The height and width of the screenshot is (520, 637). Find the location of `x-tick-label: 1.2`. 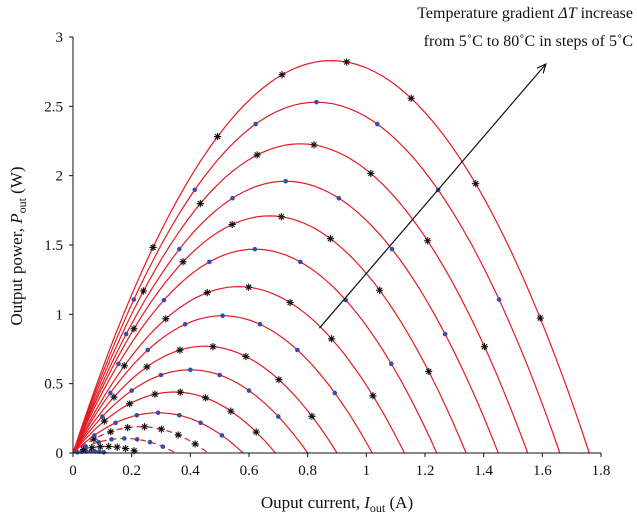

x-tick-label: 1.2 is located at coordinates (425, 471).